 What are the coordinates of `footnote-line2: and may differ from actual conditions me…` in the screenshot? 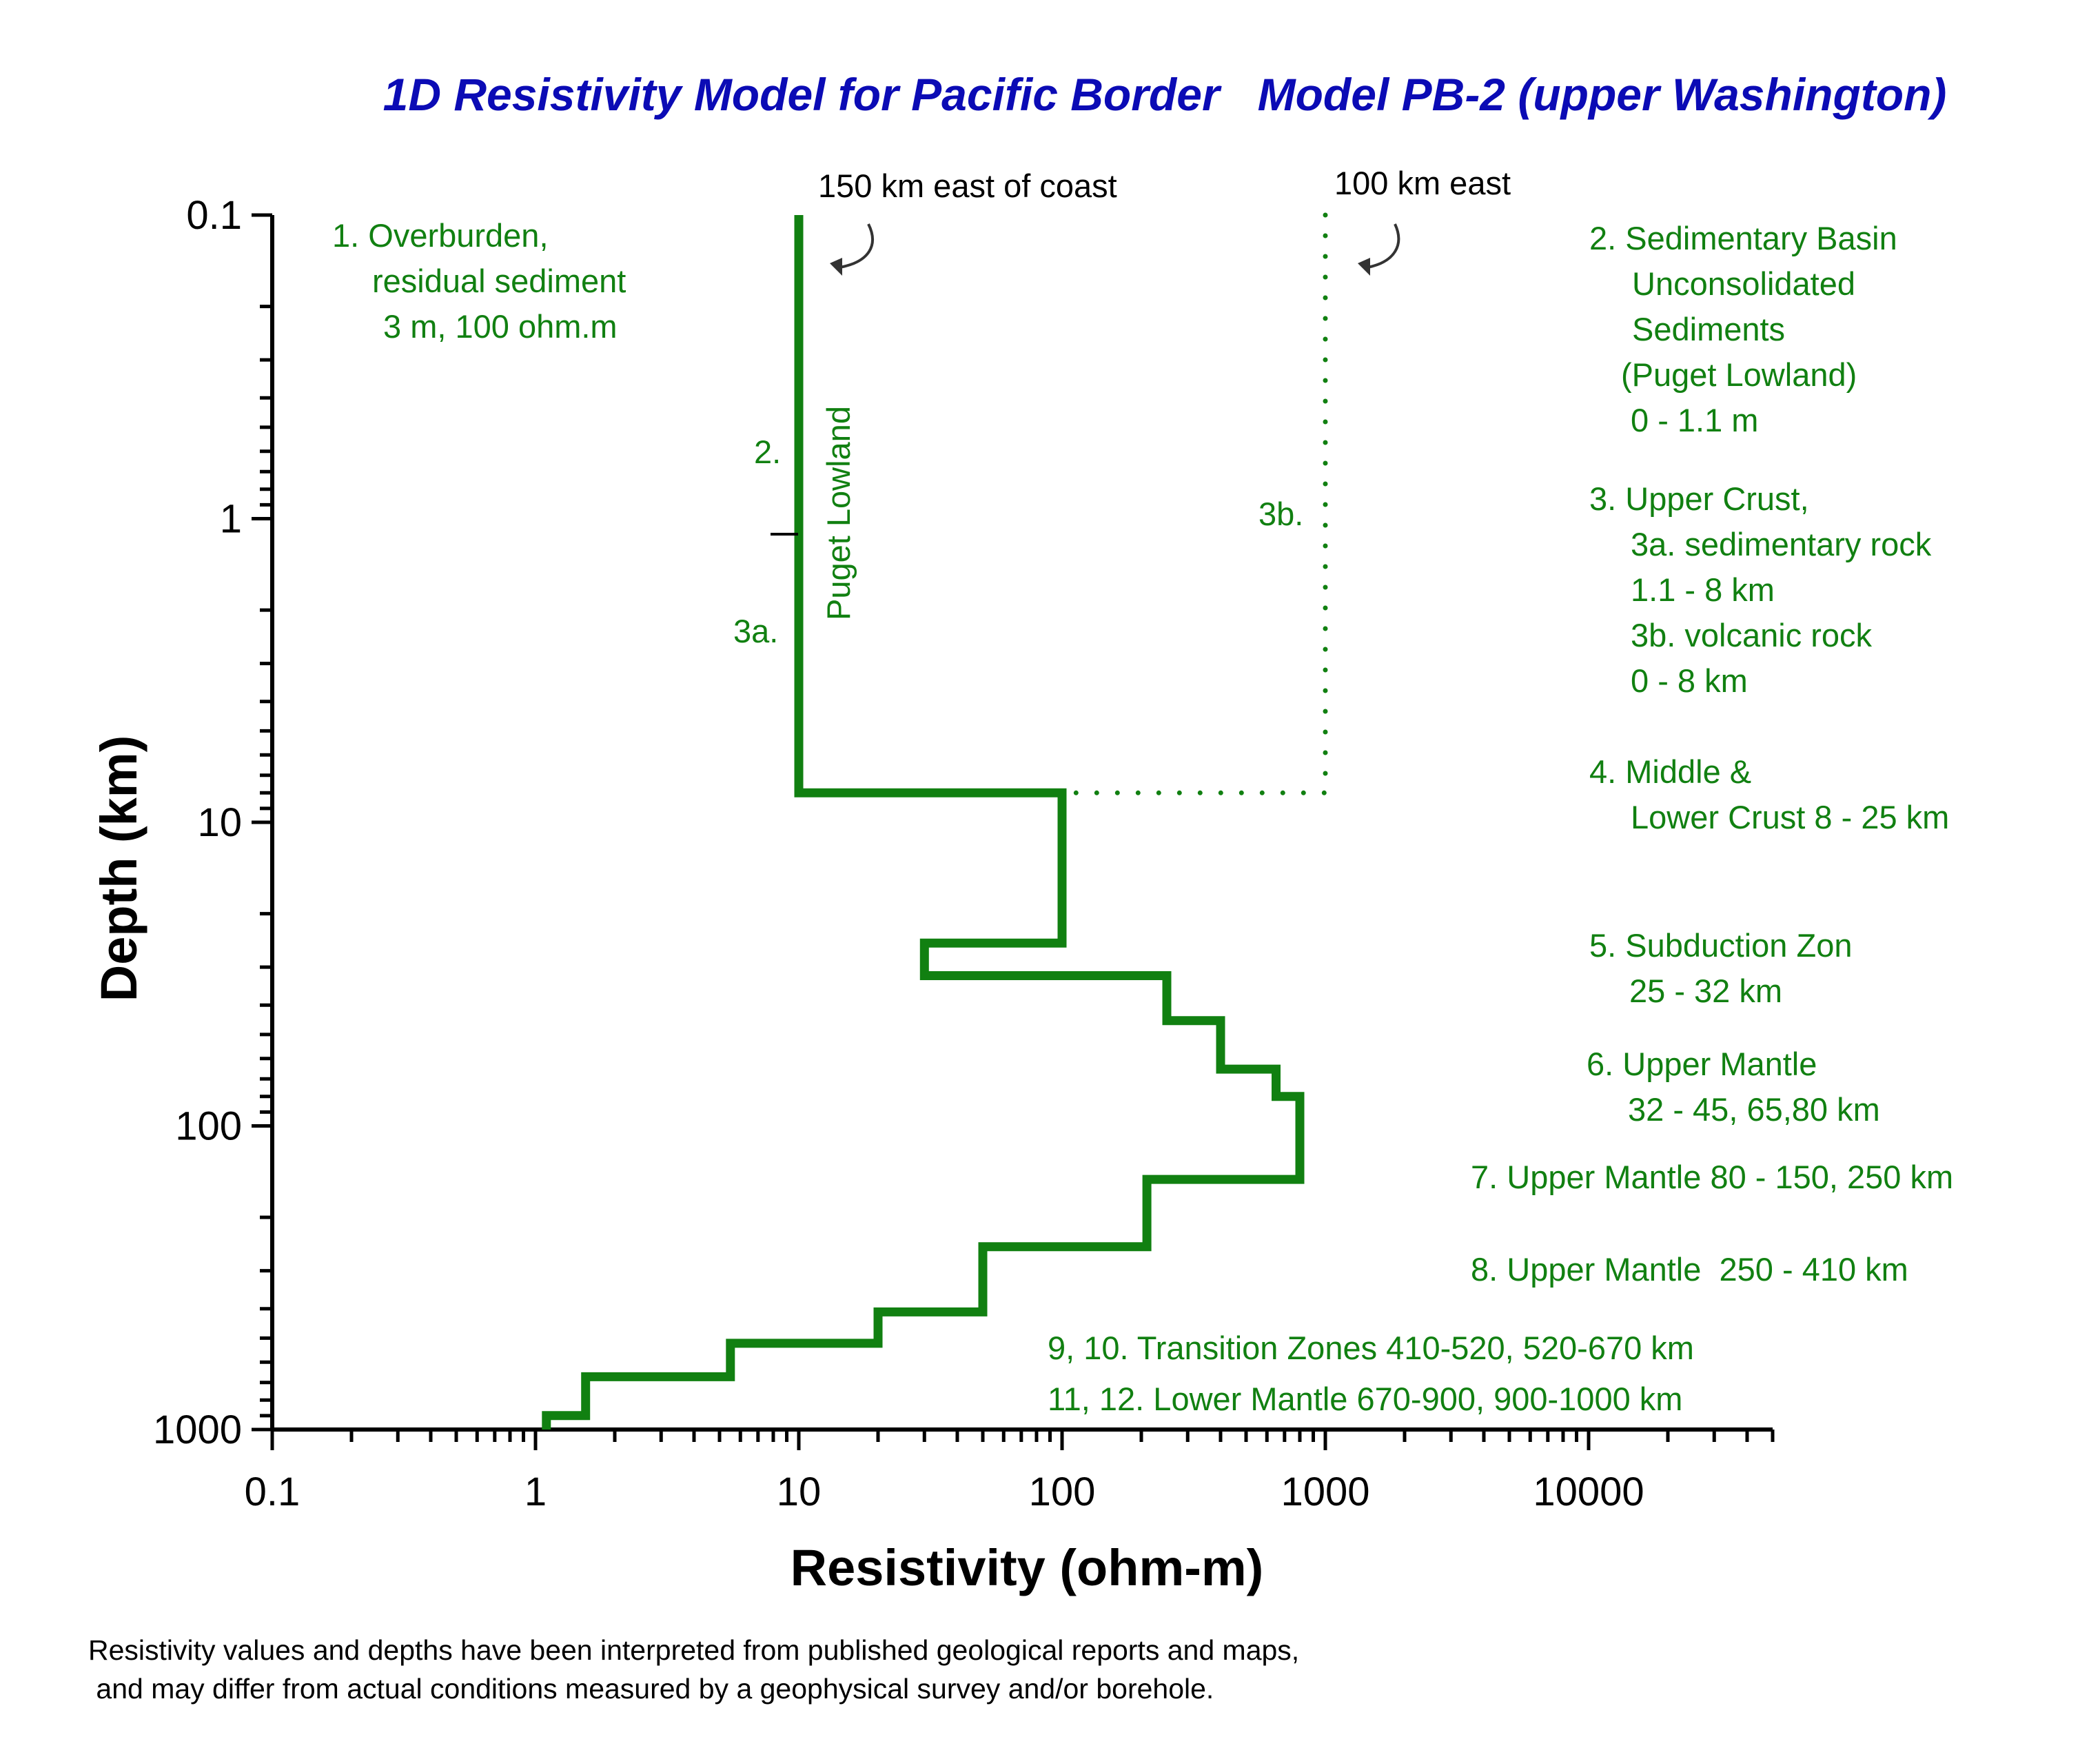 It's located at (651, 1689).